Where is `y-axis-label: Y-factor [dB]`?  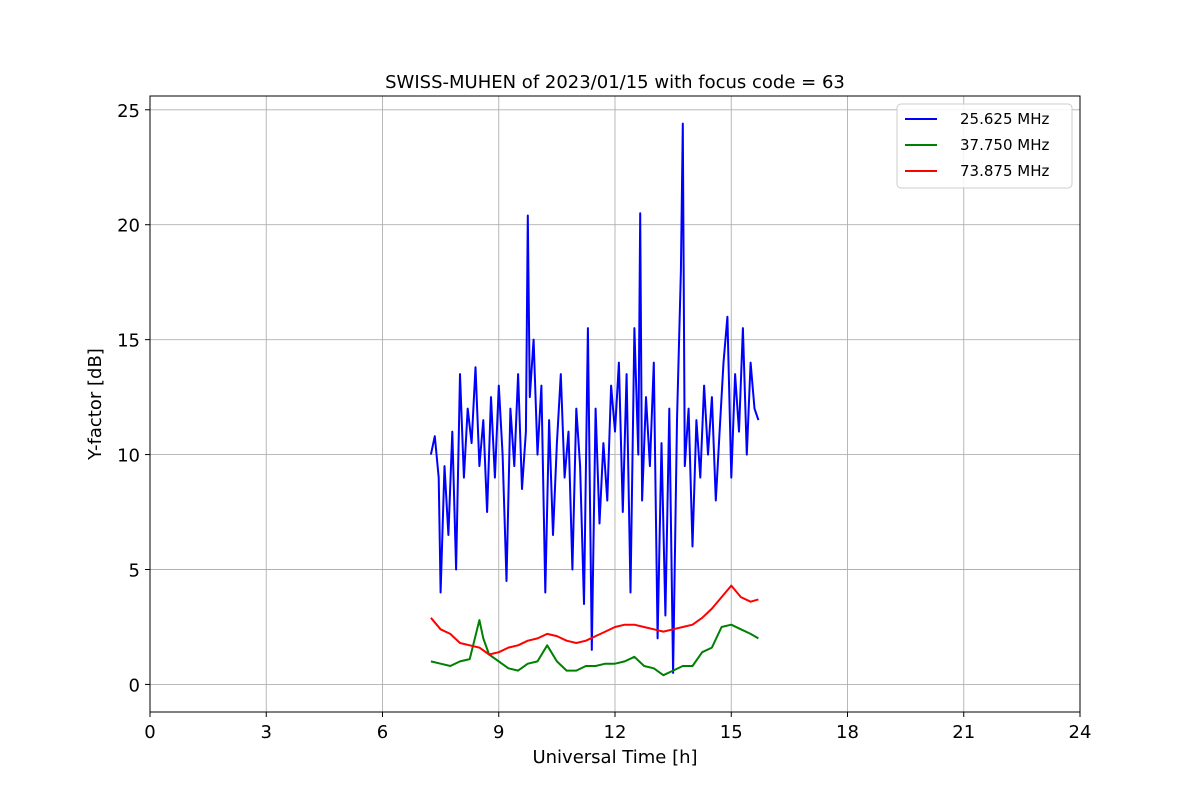
y-axis-label: Y-factor [dB] is located at coordinates (95, 404).